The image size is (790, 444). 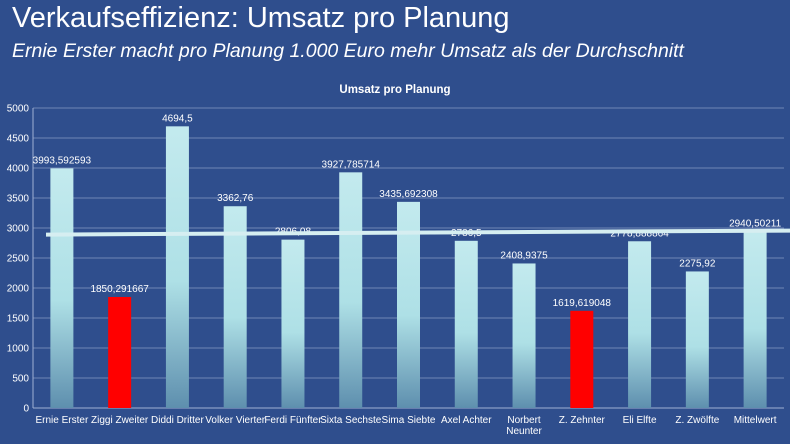 What do you see at coordinates (640, 420) in the screenshot?
I see `x-tick-label: Eli Elfte` at bounding box center [640, 420].